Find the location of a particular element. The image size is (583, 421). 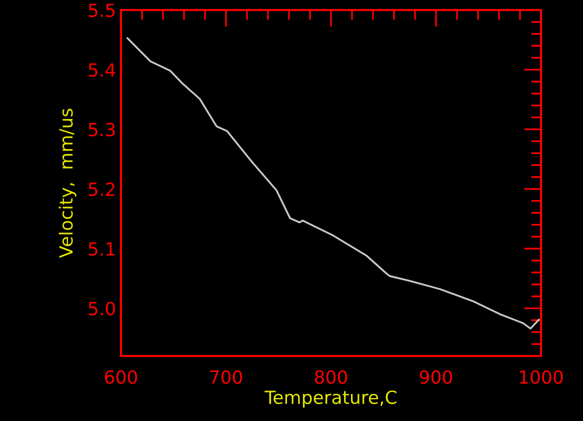

x-tick-label: 900 is located at coordinates (436, 377).